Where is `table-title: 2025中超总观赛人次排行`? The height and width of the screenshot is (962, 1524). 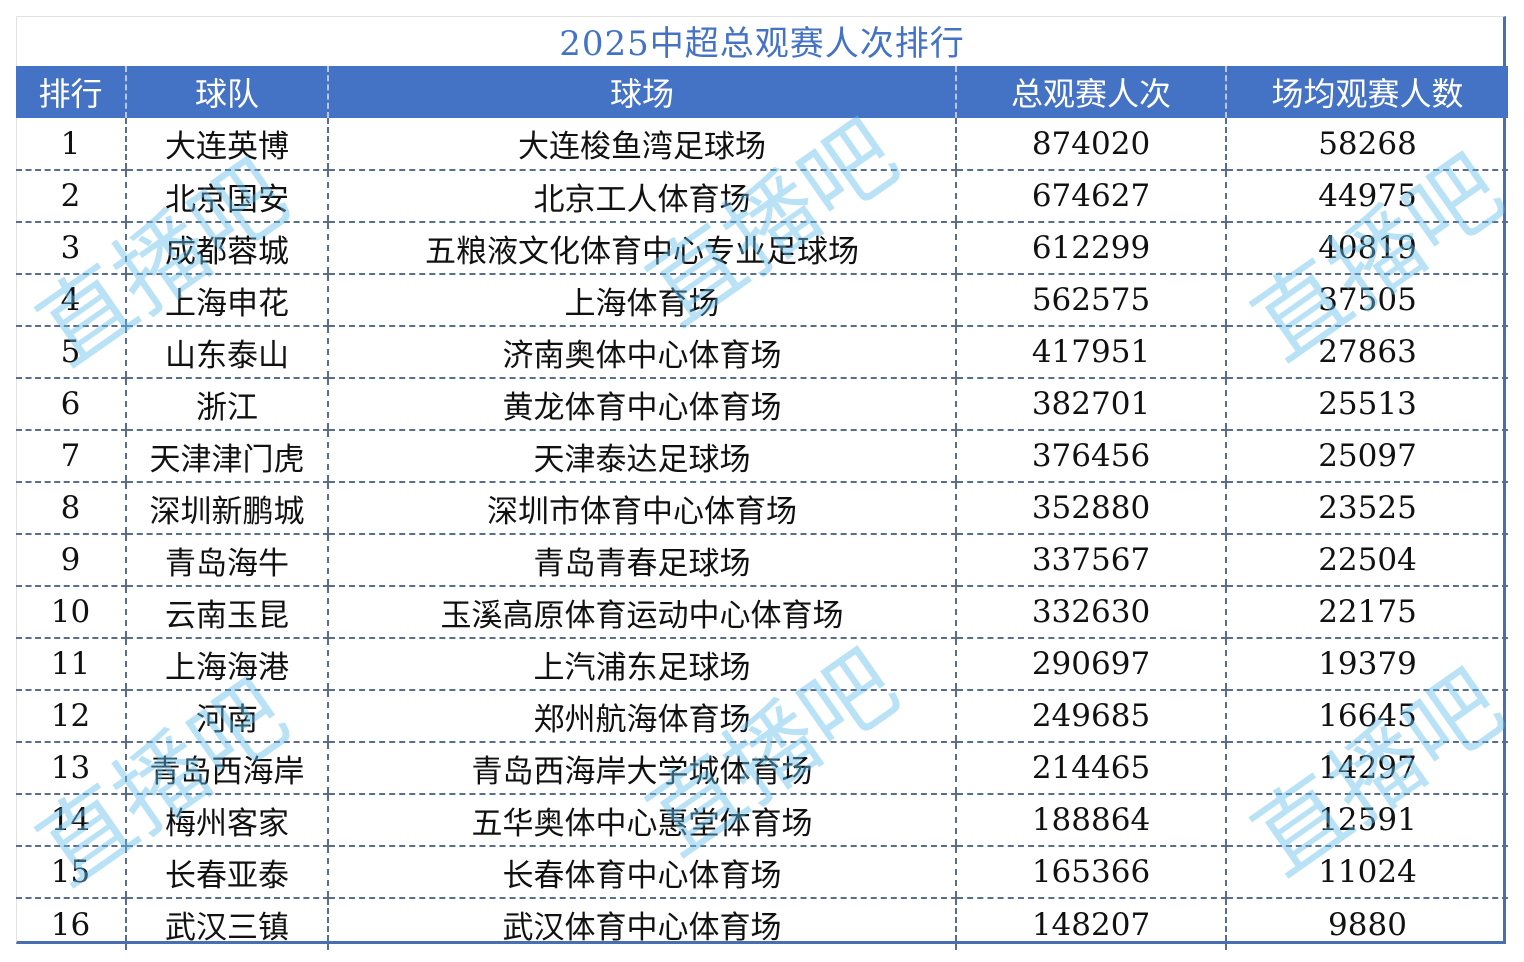
table-title: 2025中超总观赛人次排行 is located at coordinates (762, 44).